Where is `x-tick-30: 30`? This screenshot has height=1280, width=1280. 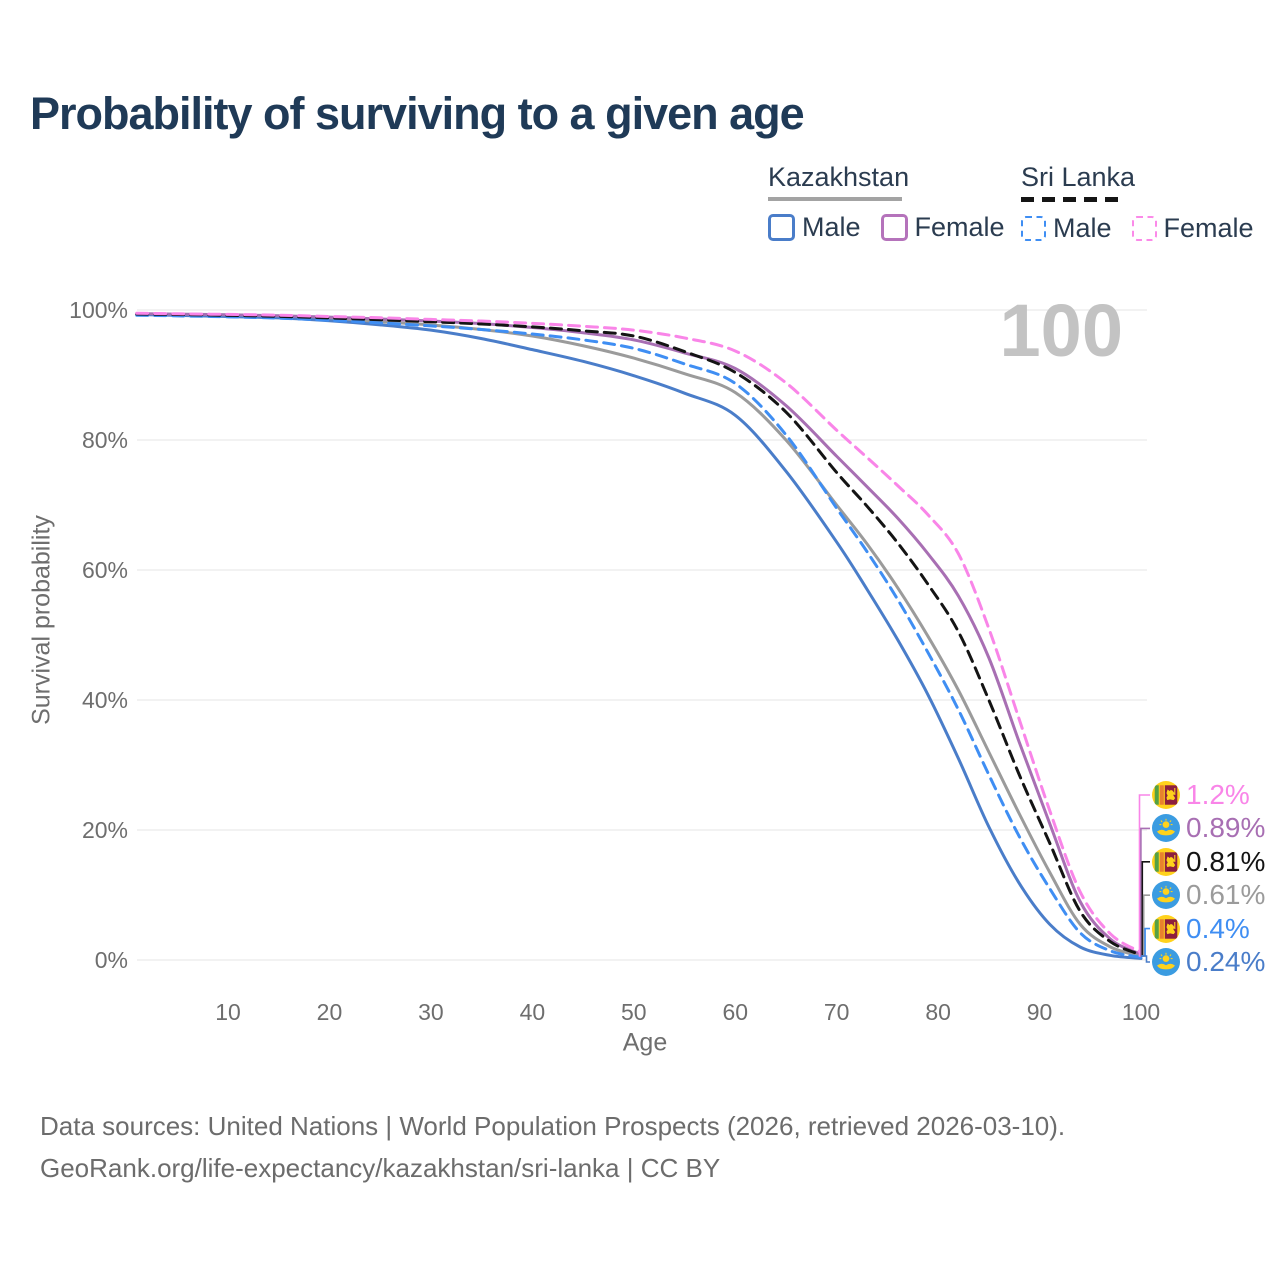
x-tick-30: 30 is located at coordinates (431, 1012).